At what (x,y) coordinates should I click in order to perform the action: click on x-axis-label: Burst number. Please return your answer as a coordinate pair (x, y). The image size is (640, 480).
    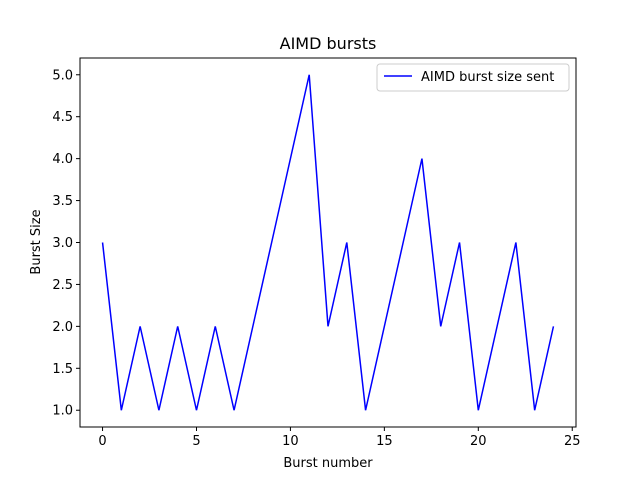
    Looking at the image, I should click on (328, 463).